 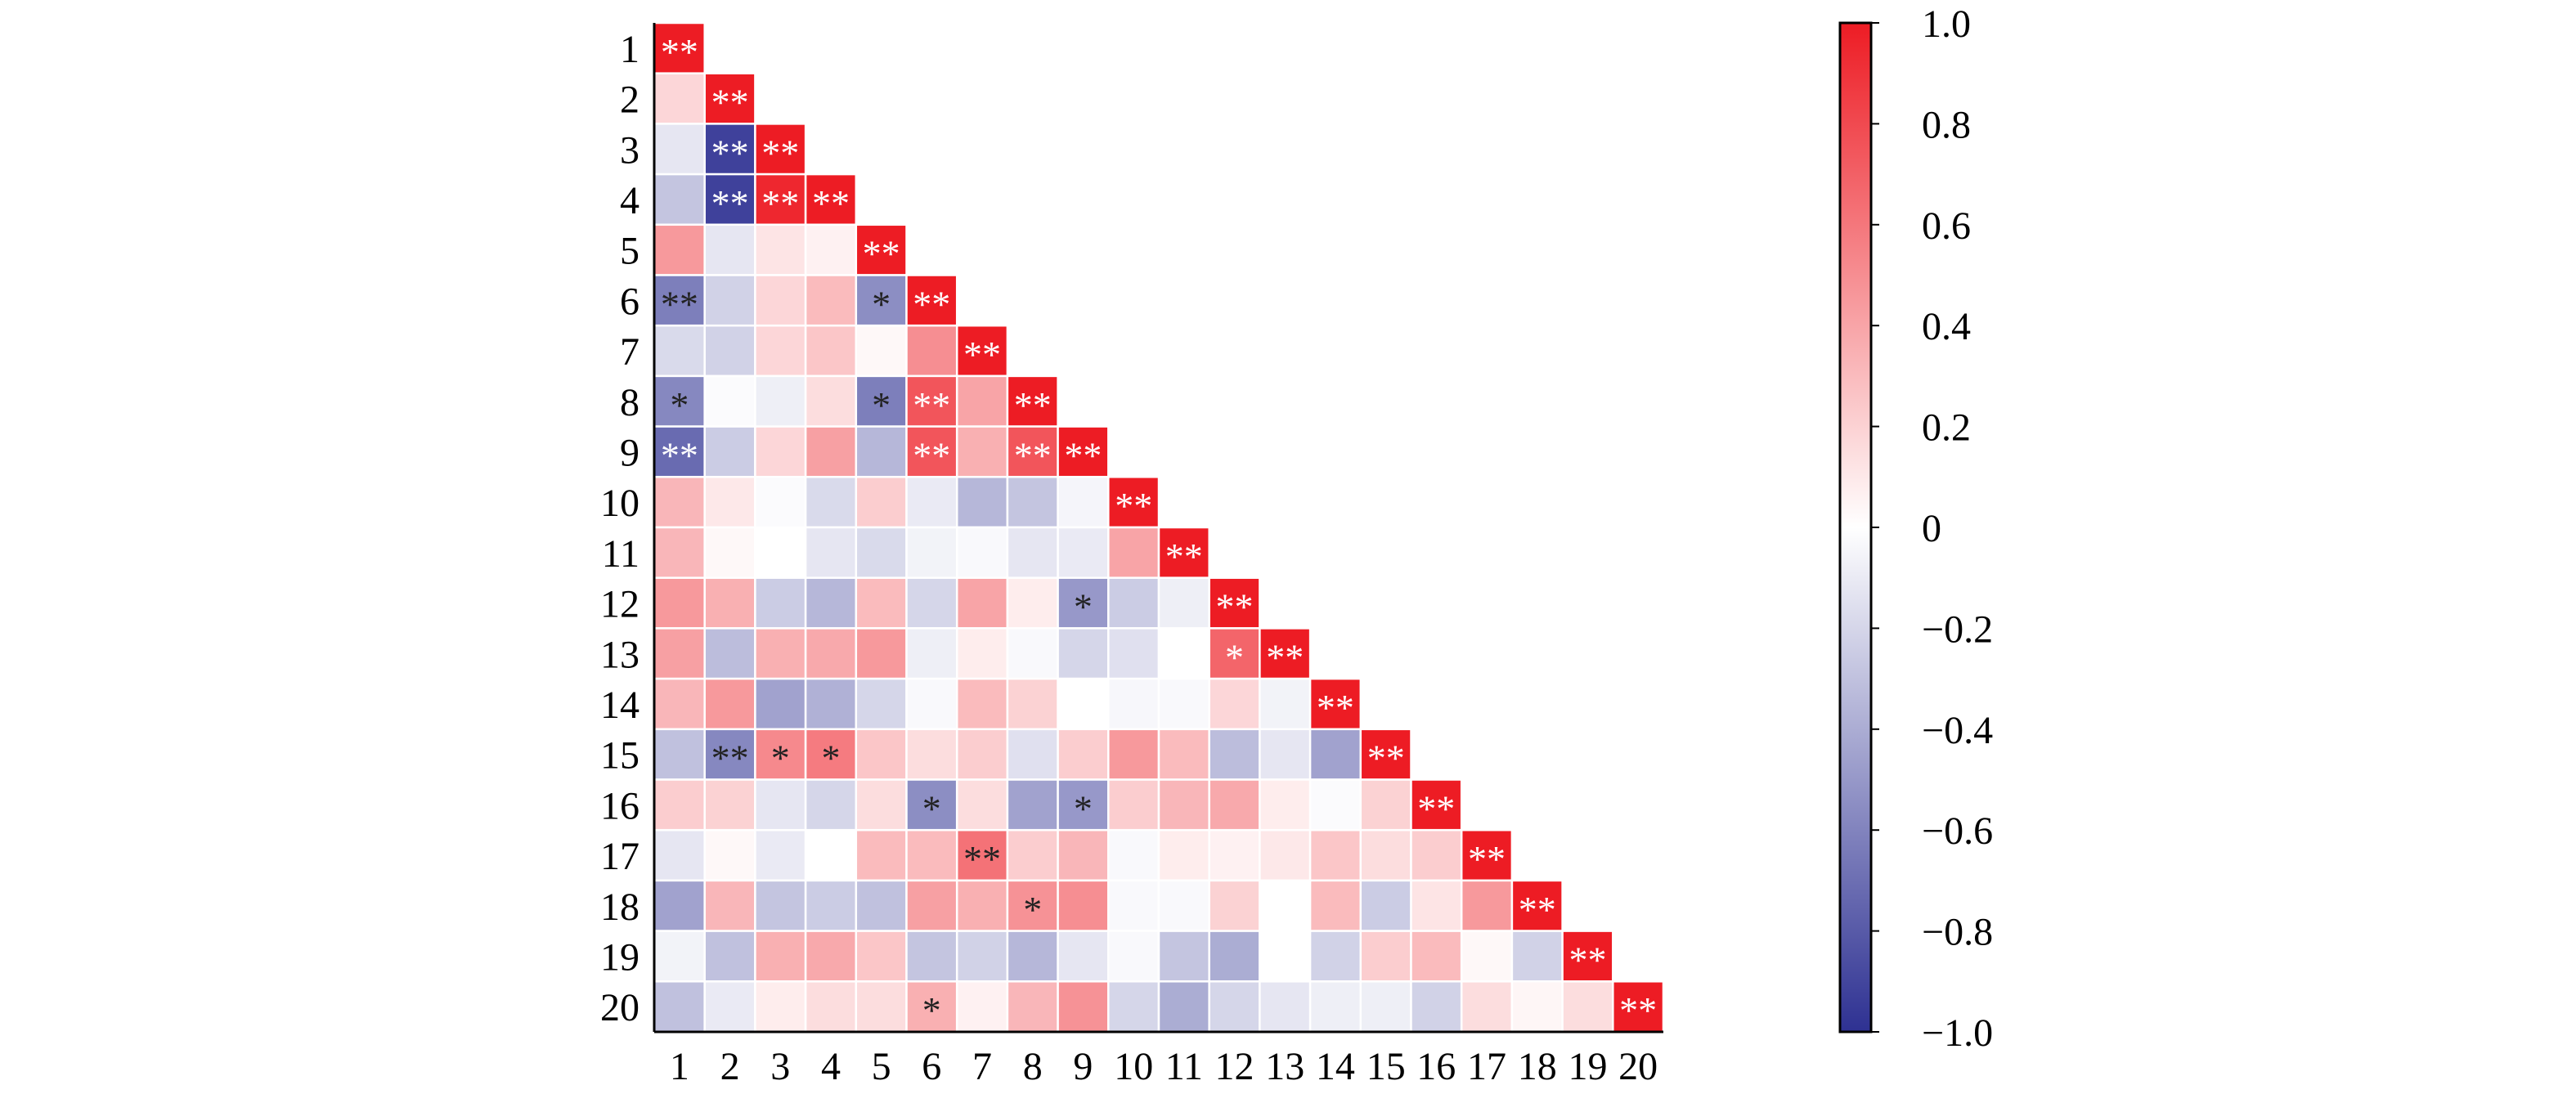 I want to click on x-tick-label-6: 6, so click(x=931, y=1066).